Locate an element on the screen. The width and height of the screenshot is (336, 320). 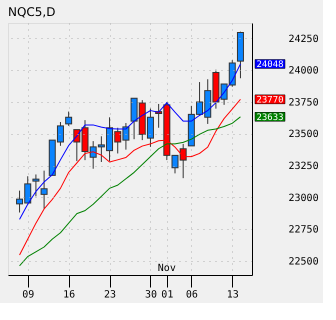
text: 24048 is located at coordinates (270, 65).